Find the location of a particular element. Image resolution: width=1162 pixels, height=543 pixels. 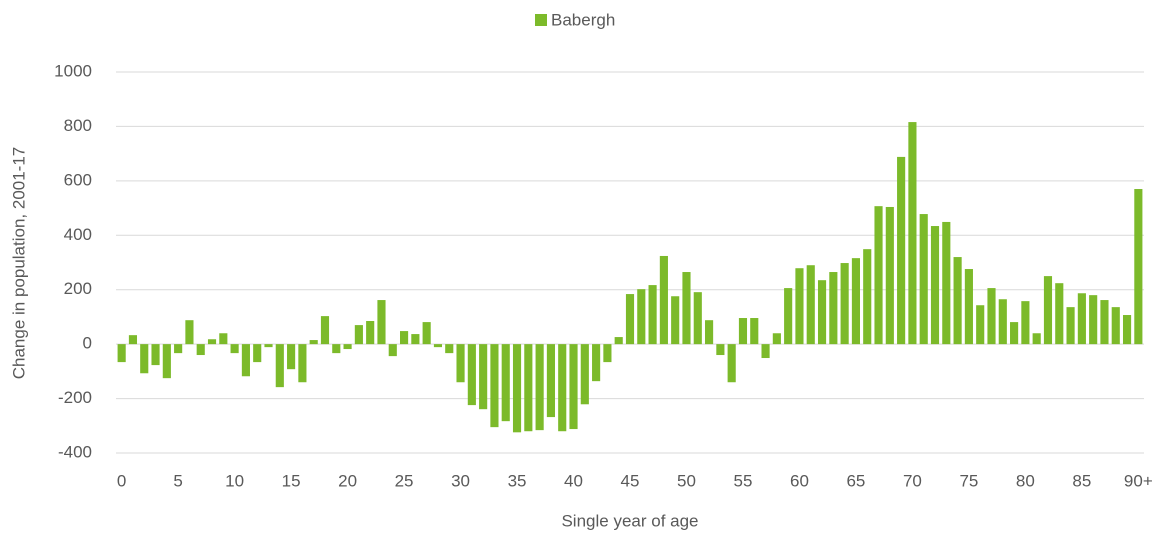

x-axis-title: Single year of age is located at coordinates (629, 520).